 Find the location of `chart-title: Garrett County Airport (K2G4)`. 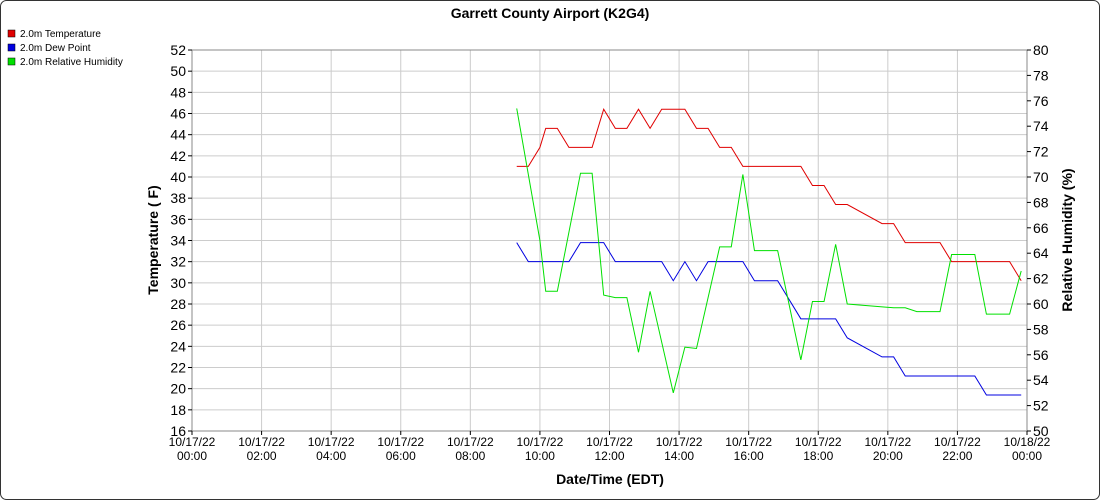

chart-title: Garrett County Airport (K2G4) is located at coordinates (550, 13).